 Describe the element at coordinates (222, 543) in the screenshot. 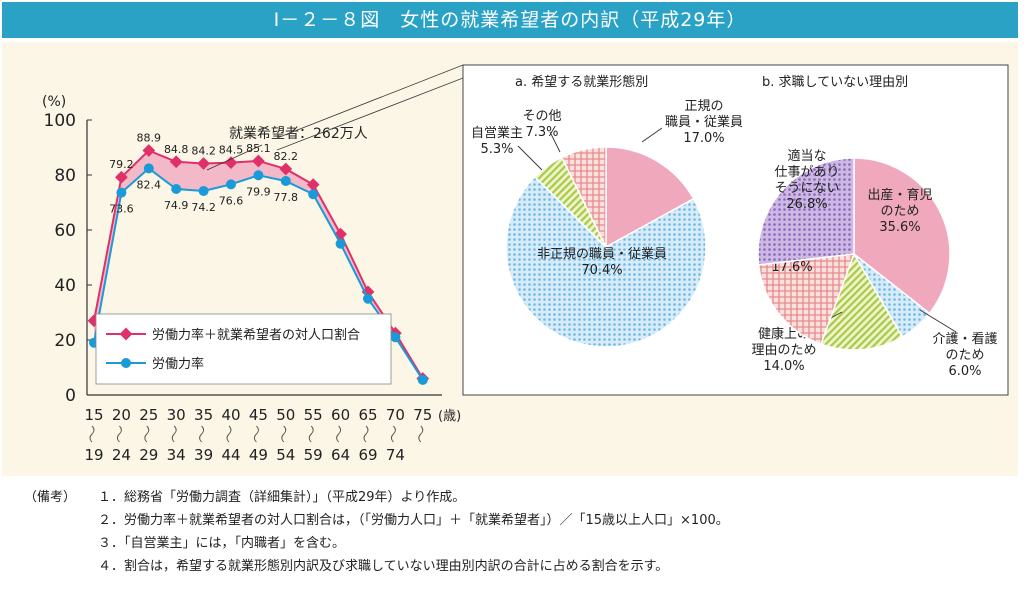

I see `note-item: ３．「自営業主」には，「内職者」を含む。` at that location.